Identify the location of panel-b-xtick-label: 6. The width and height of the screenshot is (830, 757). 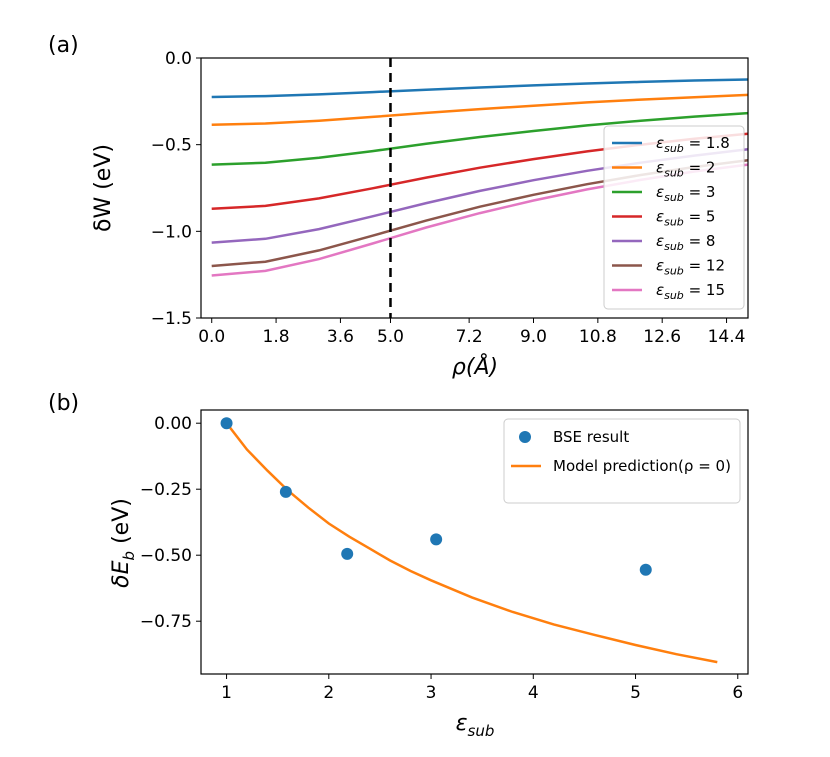
(737, 693).